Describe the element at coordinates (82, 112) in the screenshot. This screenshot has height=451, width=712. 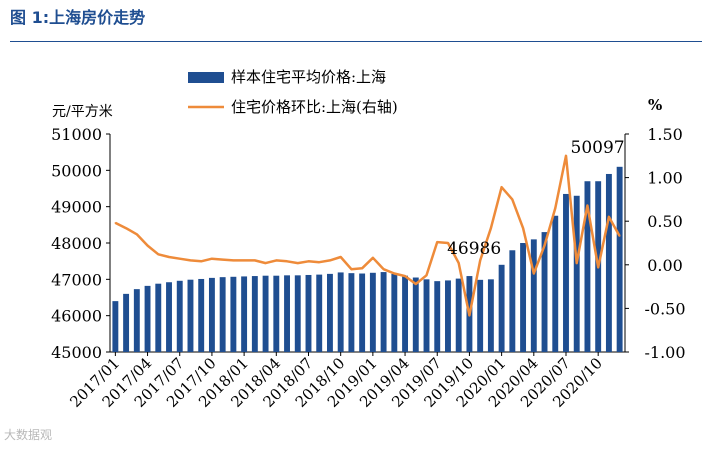
I see `y-left-unit: 元/平方米` at that location.